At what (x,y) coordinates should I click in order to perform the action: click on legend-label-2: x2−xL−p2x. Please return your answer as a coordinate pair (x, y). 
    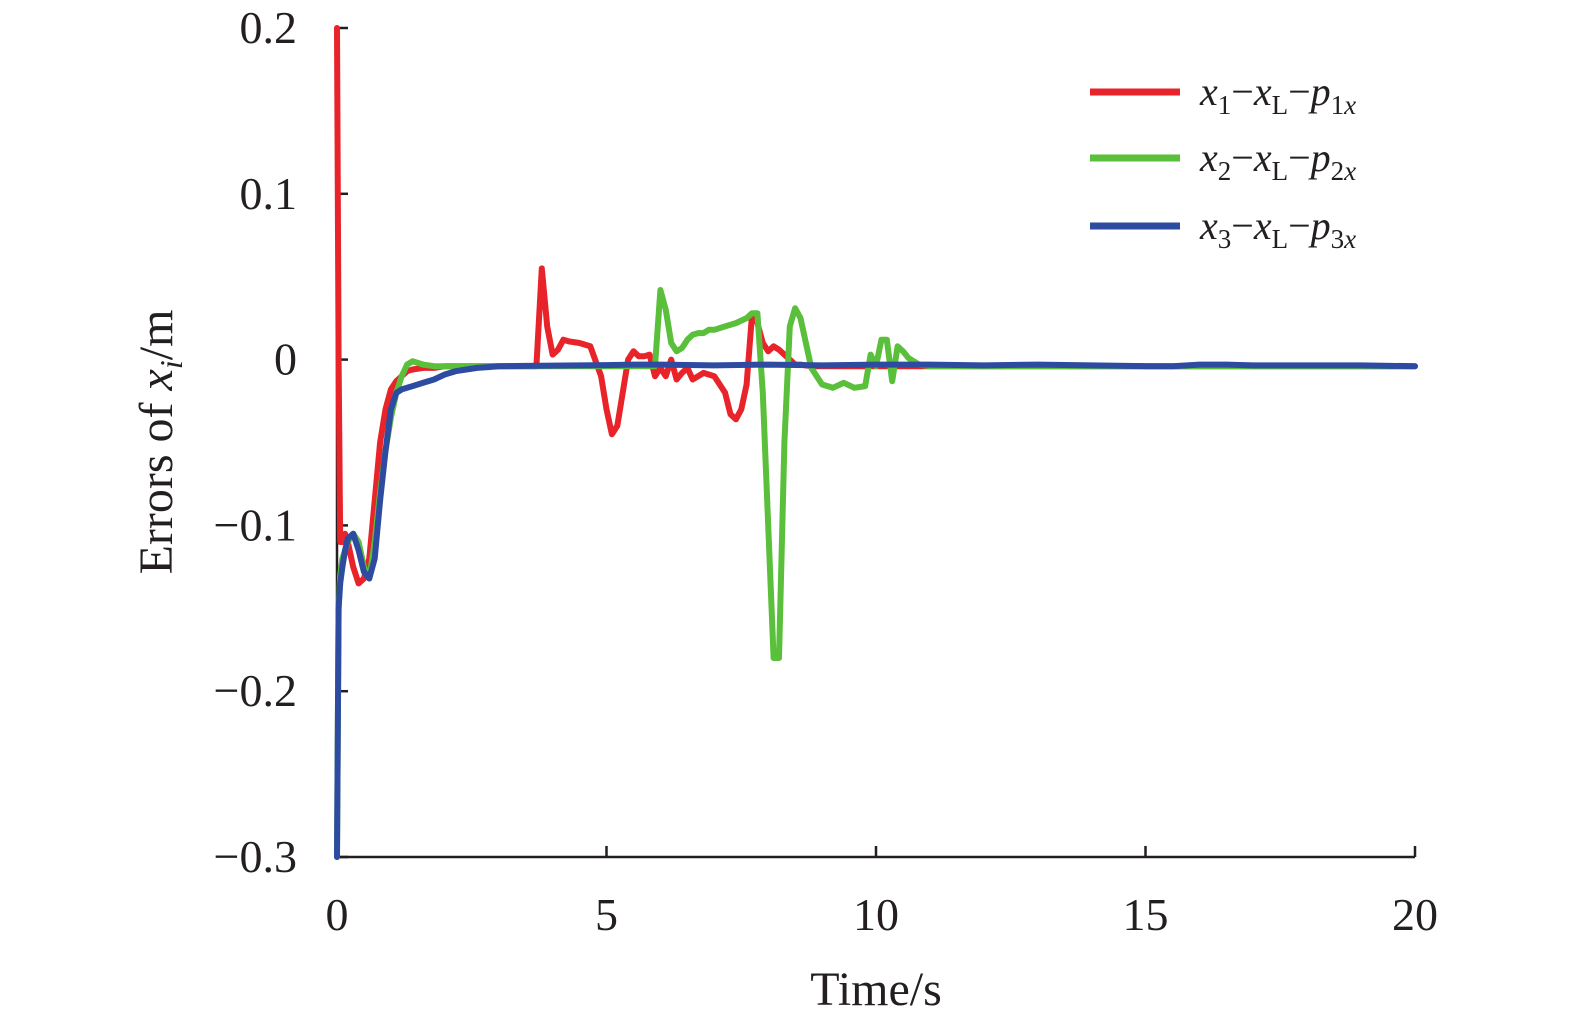
    Looking at the image, I should click on (1277, 160).